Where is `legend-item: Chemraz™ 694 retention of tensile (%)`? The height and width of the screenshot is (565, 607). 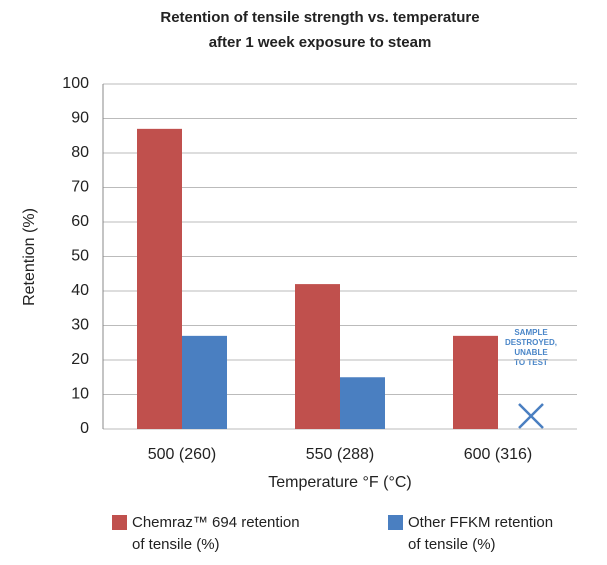 legend-item: Chemraz™ 694 retention of tensile (%) is located at coordinates (208, 534).